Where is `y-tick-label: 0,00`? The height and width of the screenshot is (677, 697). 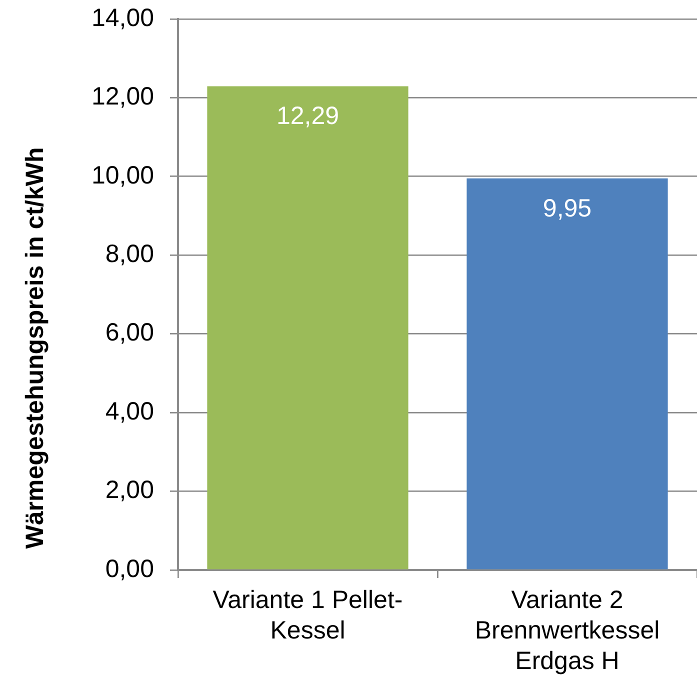
y-tick-label: 0,00 is located at coordinates (129, 568).